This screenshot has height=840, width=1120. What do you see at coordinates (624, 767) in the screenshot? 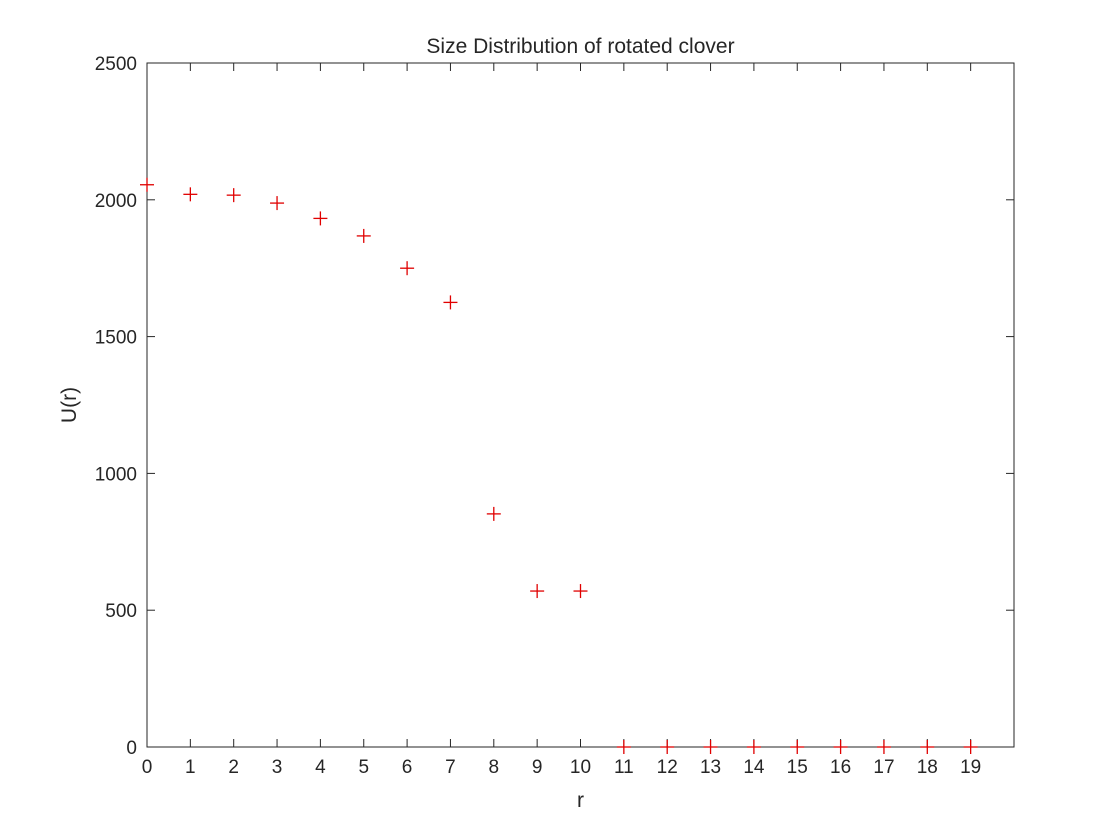
I see `x-tick-label: 11` at bounding box center [624, 767].